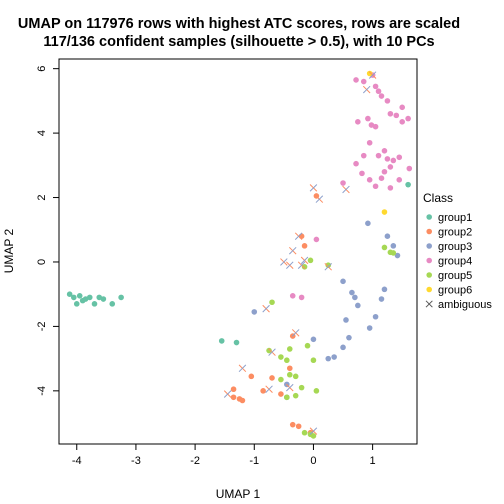 The width and height of the screenshot is (504, 504). I want to click on legend-label-group1: group1, so click(455, 218).